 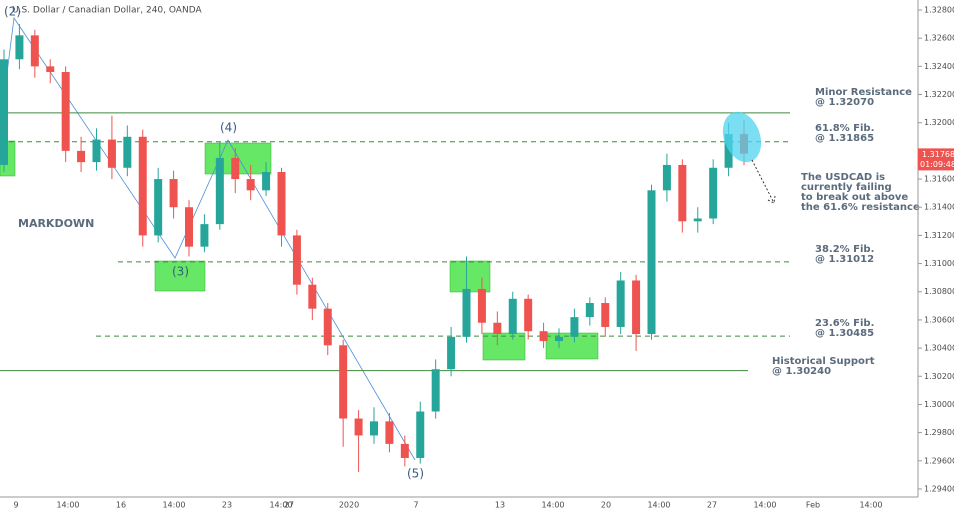 I want to click on callout: currently failing, so click(x=846, y=187).